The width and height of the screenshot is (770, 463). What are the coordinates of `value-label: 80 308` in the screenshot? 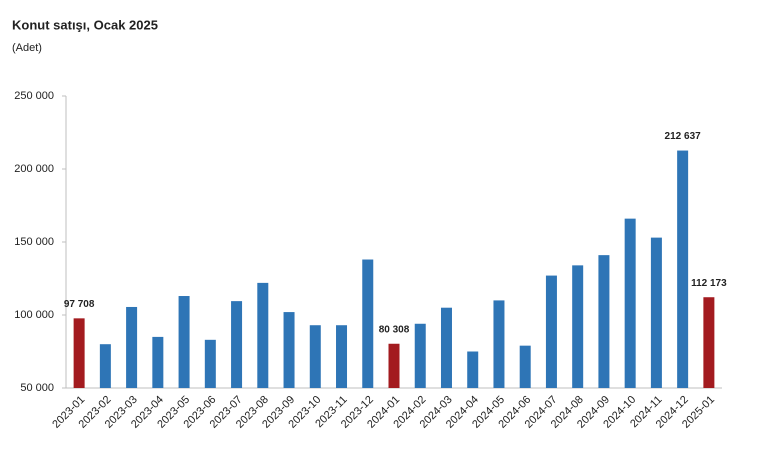 It's located at (394, 329).